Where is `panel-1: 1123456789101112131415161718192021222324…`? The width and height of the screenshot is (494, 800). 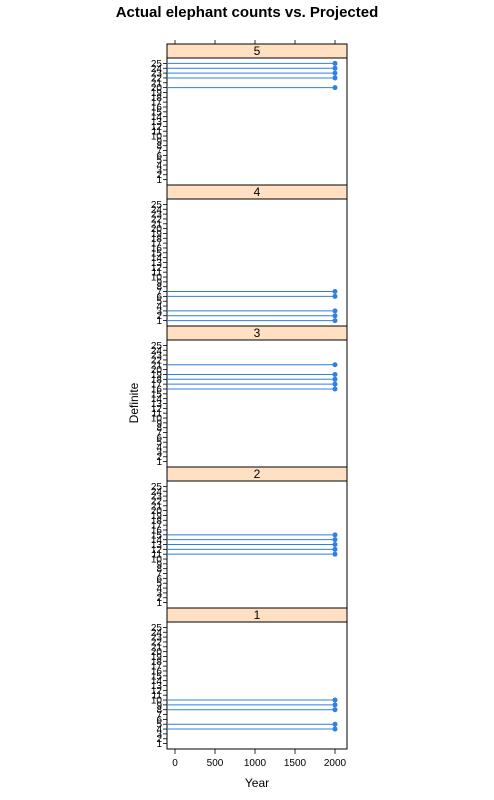
panel-1: 1123456789101112131415161718192021222324… is located at coordinates (249, 678).